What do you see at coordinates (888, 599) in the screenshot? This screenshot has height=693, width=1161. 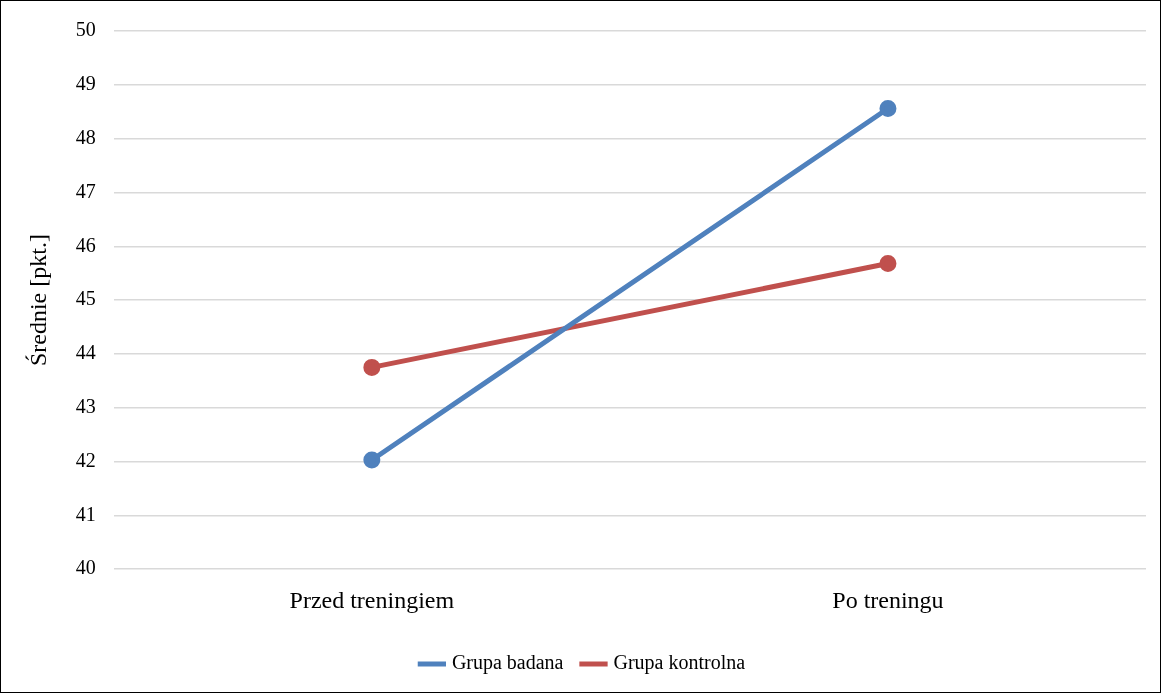 I see `x-tick-label: Po treningu` at bounding box center [888, 599].